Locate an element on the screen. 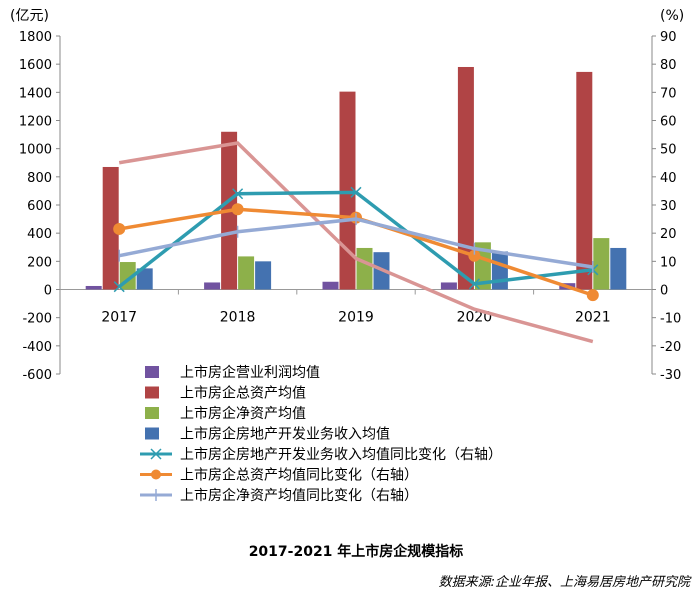 The width and height of the screenshot is (700, 598). chart-title: 2017-2021 年上市房企规模指标 is located at coordinates (356, 551).